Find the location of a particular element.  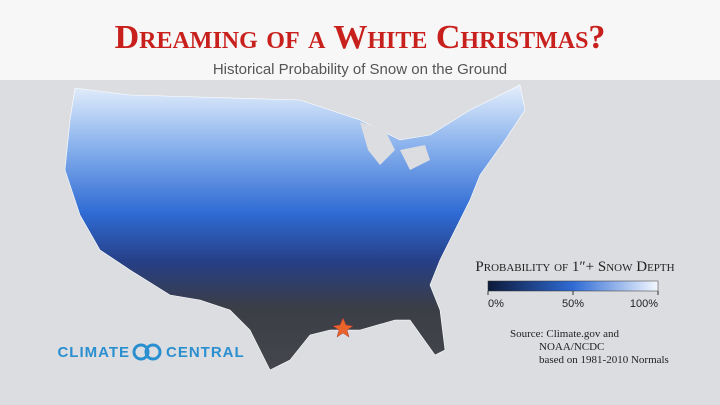

legend-tick-label: 50% is located at coordinates (573, 304).